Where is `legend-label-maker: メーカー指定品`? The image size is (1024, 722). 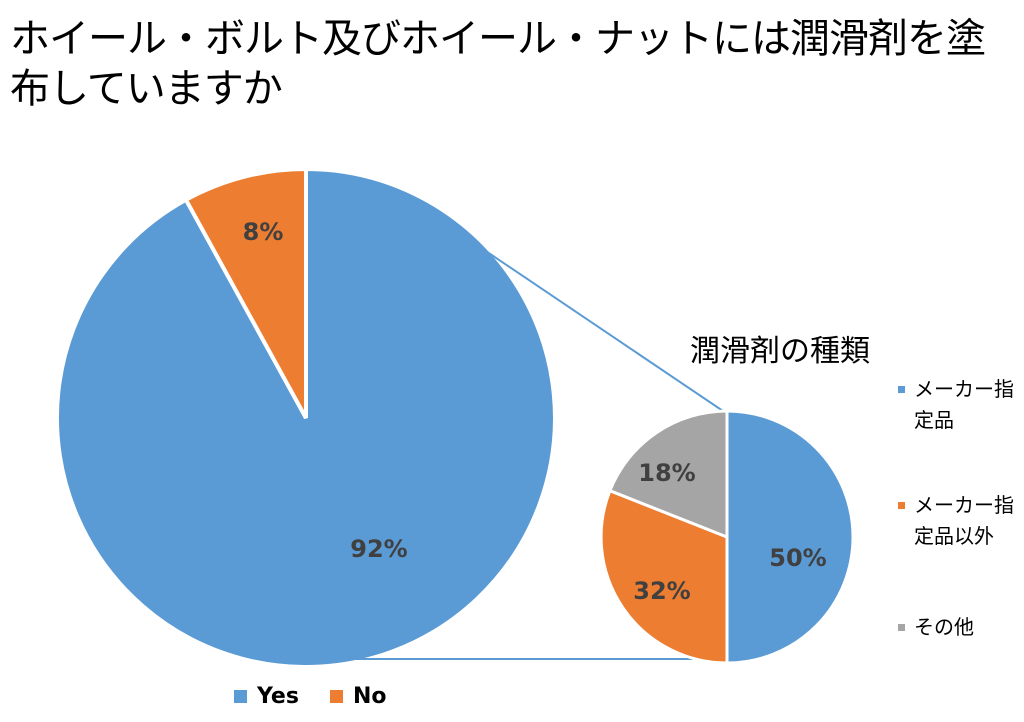
legend-label-maker: メーカー指定品 is located at coordinates (964, 404).